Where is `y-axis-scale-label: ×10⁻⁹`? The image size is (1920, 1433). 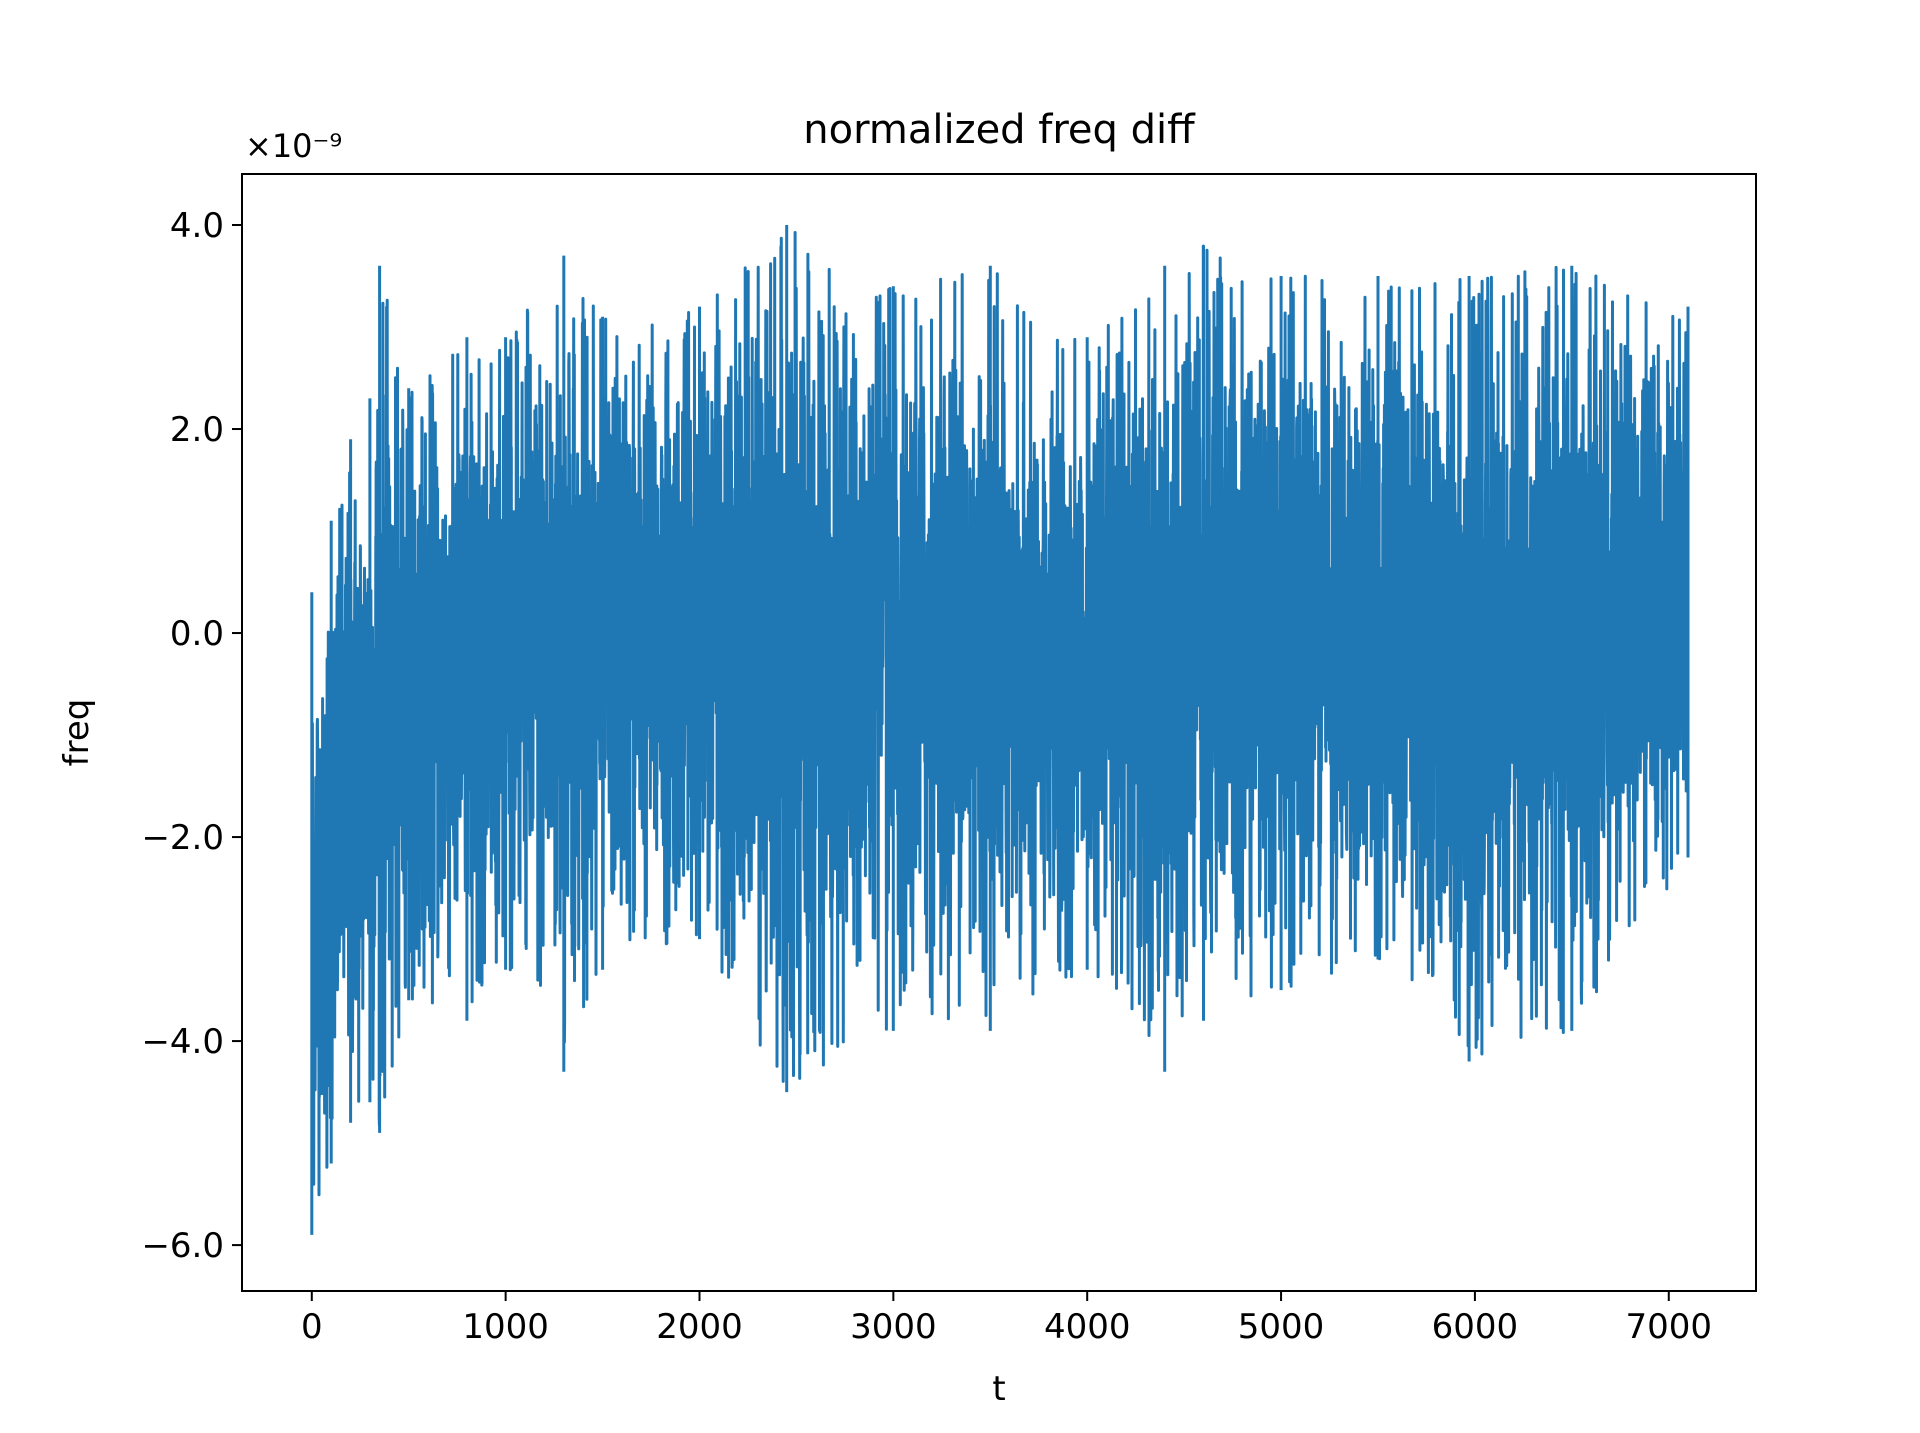
y-axis-scale-label: ×10⁻⁹ is located at coordinates (293, 146).